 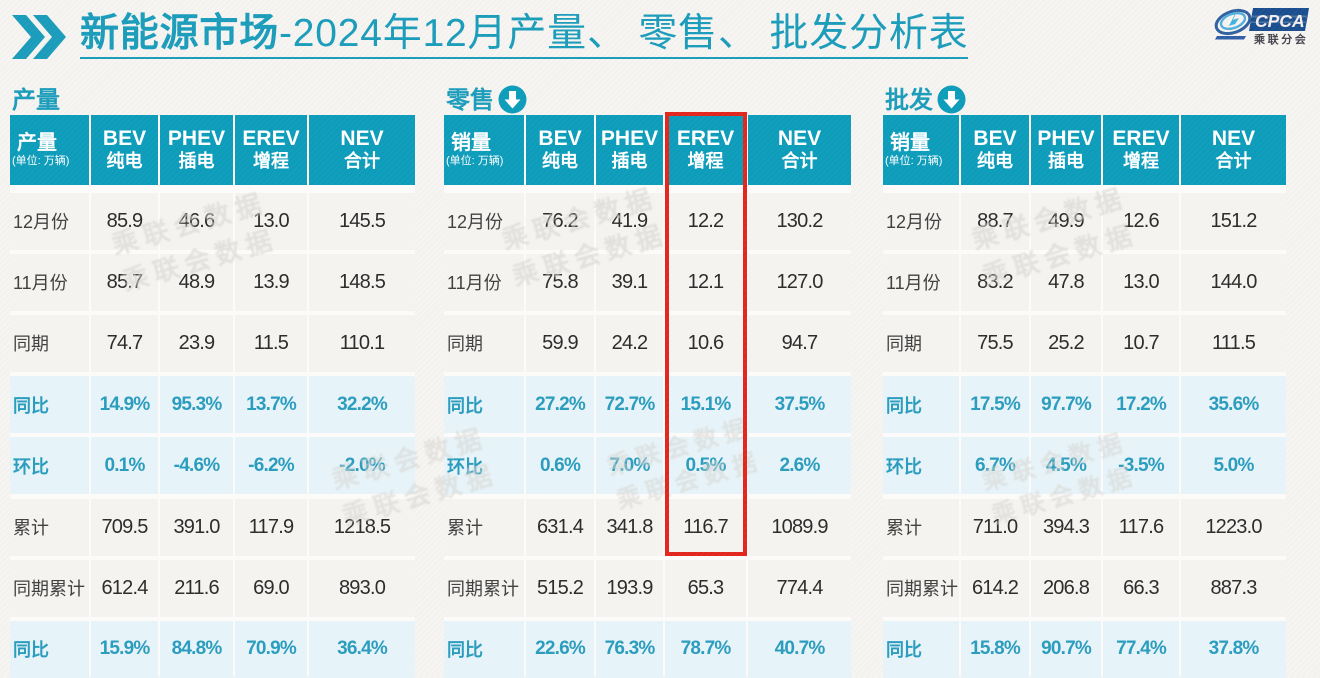 I want to click on svg-text: CPCA, so click(x=1280, y=21).